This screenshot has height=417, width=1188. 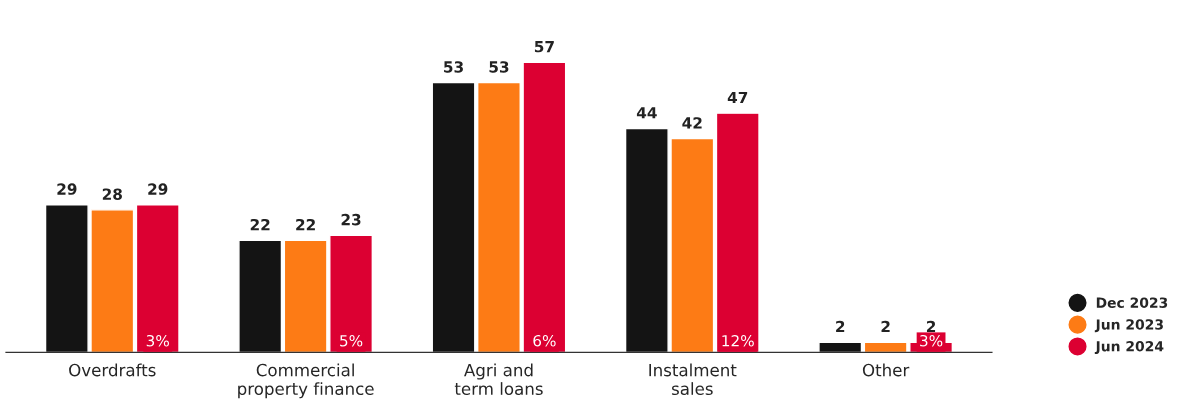 What do you see at coordinates (737, 97) in the screenshot?
I see `data-label: 47` at bounding box center [737, 97].